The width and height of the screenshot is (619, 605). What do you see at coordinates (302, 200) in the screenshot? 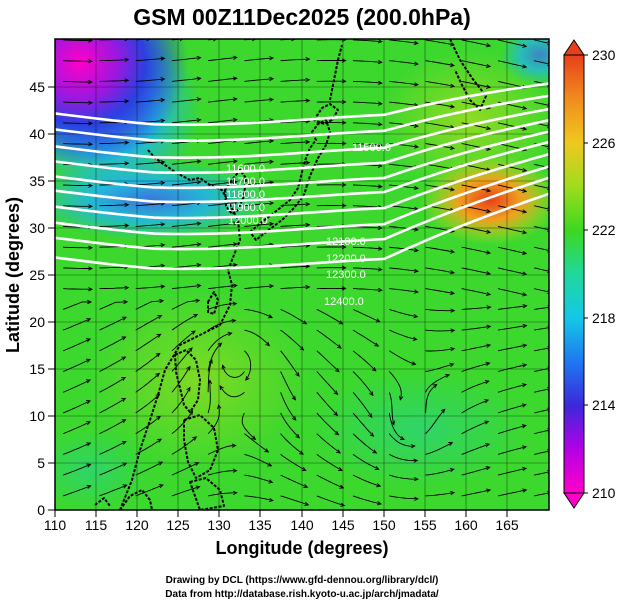
I see `height-contour` at bounding box center [302, 200].